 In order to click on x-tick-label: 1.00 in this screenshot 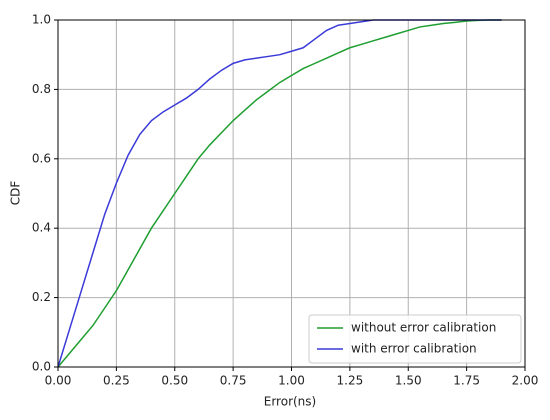, I will do `click(291, 381)`.